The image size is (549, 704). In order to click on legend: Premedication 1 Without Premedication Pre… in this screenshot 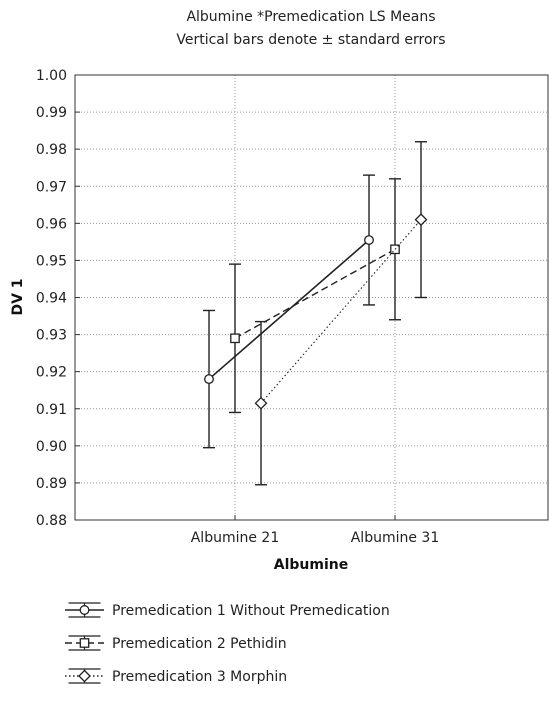, I will do `click(227, 643)`.